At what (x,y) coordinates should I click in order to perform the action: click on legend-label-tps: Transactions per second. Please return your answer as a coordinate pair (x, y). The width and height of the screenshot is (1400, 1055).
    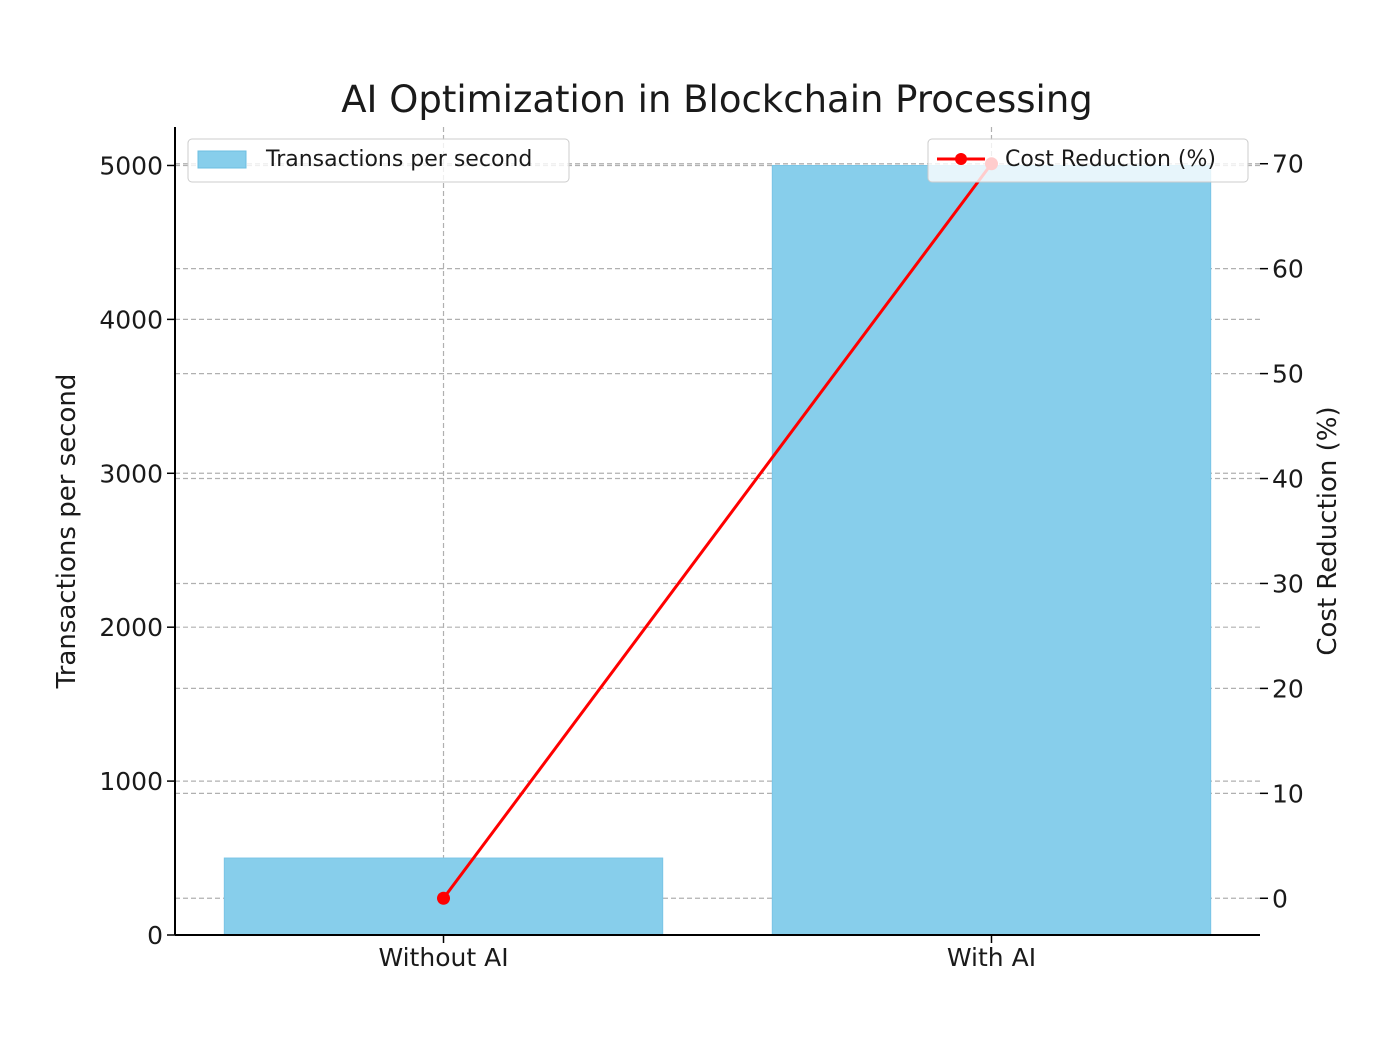
    Looking at the image, I should click on (398, 159).